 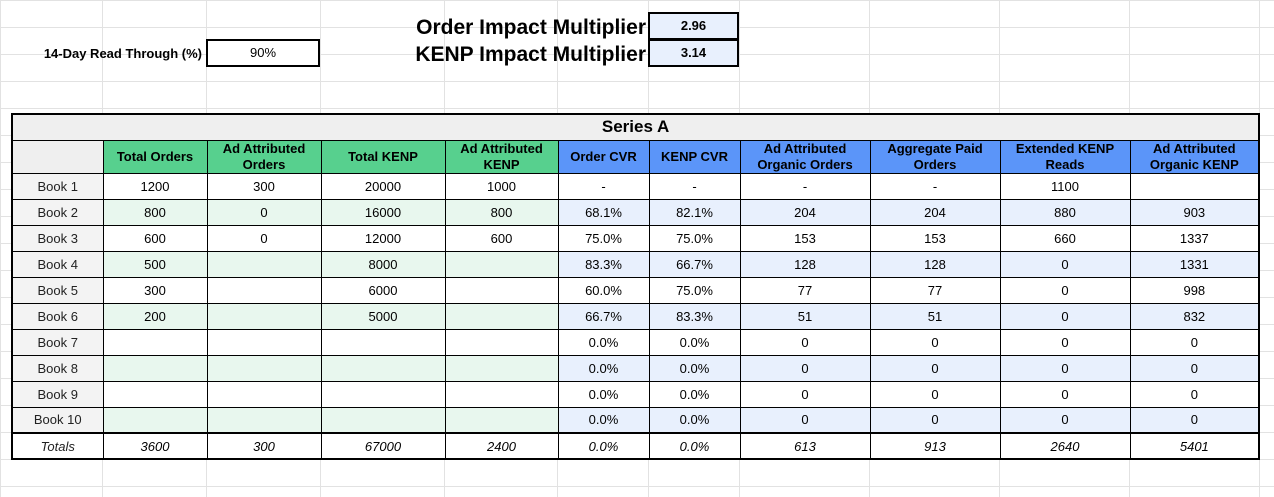 What do you see at coordinates (1194, 316) in the screenshot?
I see `table-cell: 832` at bounding box center [1194, 316].